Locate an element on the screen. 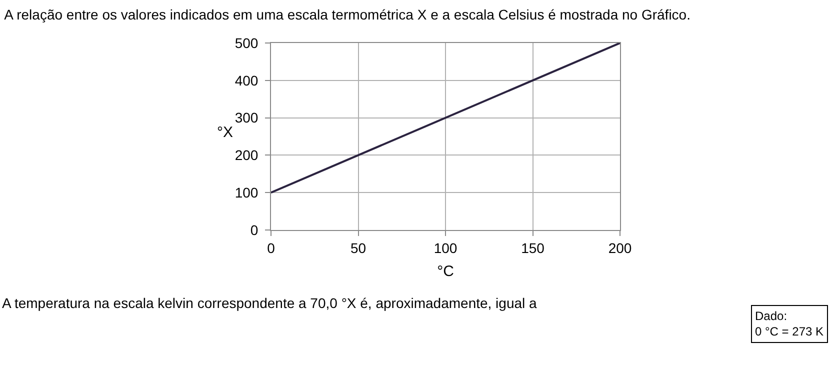 Image resolution: width=833 pixels, height=378 pixels. x-axis-title: °C is located at coordinates (445, 271).